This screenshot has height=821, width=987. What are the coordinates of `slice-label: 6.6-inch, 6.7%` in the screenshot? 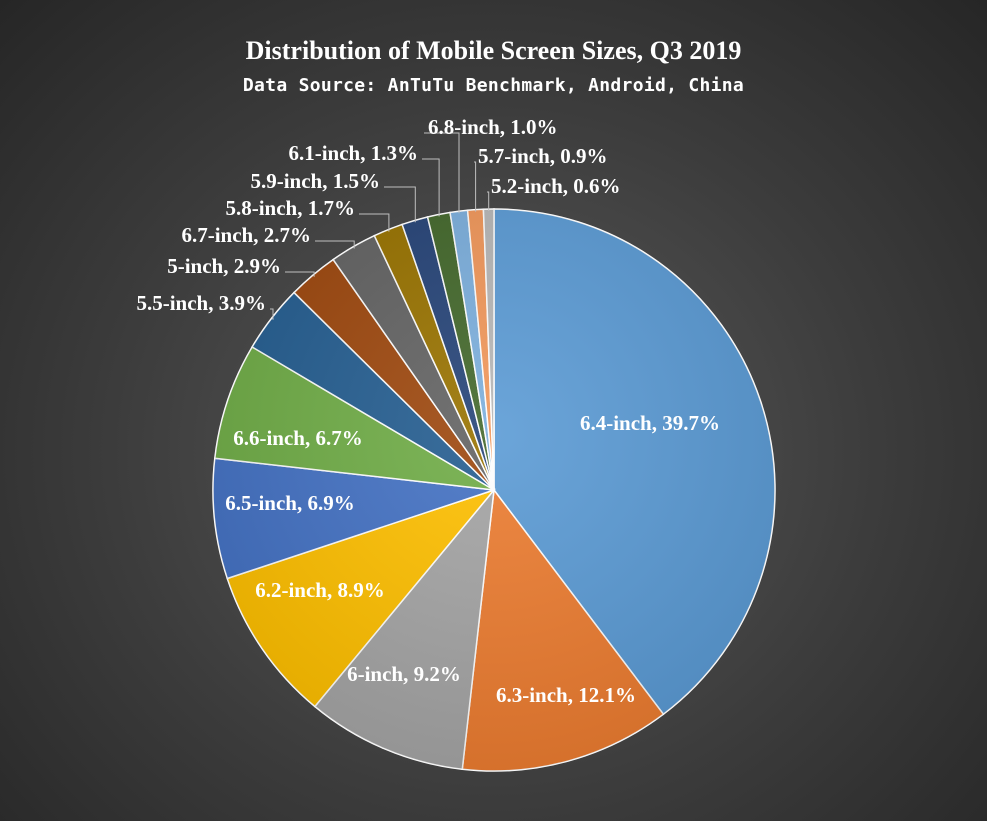 It's located at (298, 438).